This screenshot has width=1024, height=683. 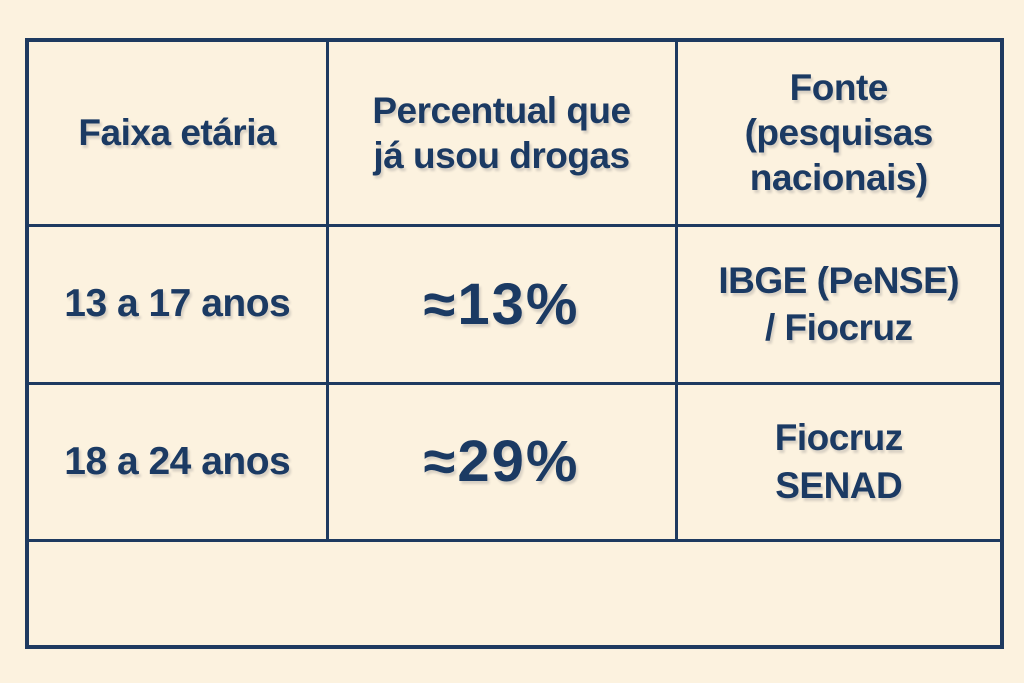 What do you see at coordinates (839, 132) in the screenshot?
I see `header-cell-source: Fonte (pesquisas nacionais)` at bounding box center [839, 132].